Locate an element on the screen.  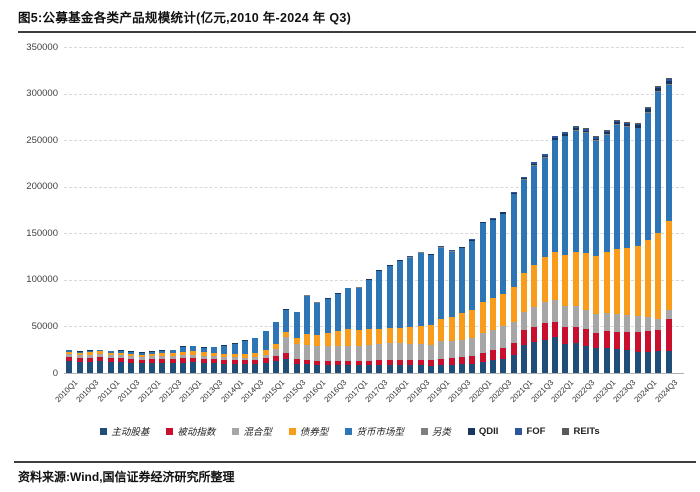
title-divider is located at coordinates (357, 32).